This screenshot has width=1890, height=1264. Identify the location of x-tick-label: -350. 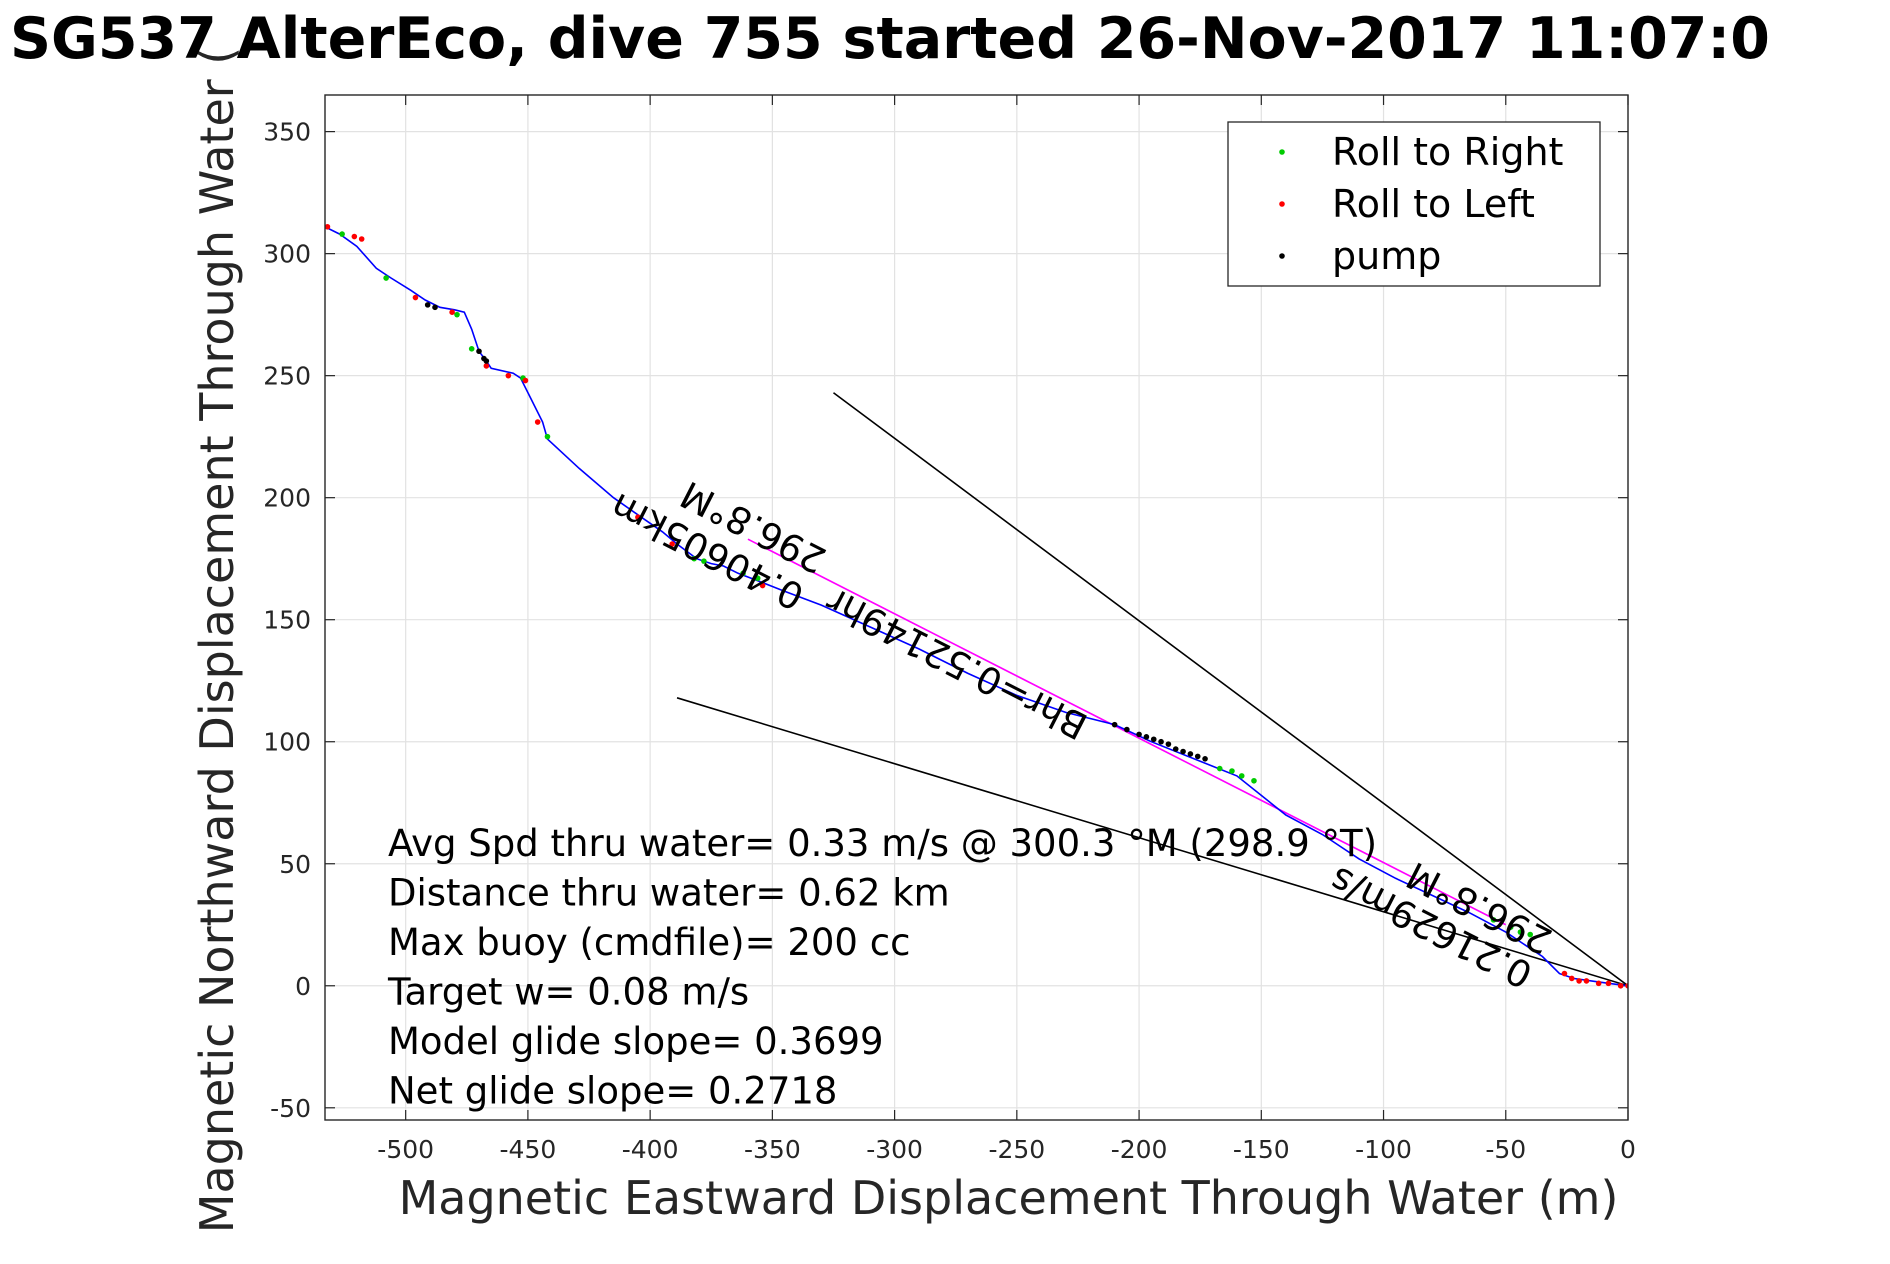
(772, 1149).